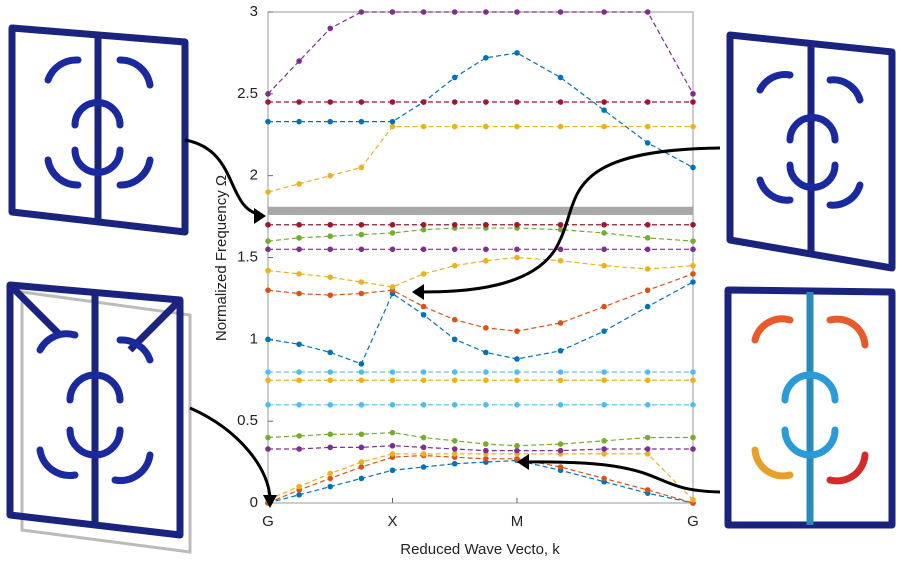  What do you see at coordinates (254, 338) in the screenshot?
I see `y-tick-label: 1` at bounding box center [254, 338].